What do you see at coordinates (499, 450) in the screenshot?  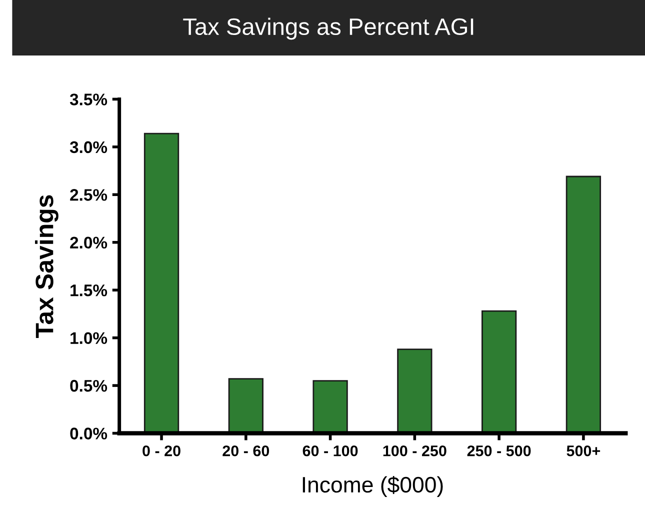 I see `x-tick-label: 250 - 500` at bounding box center [499, 450].